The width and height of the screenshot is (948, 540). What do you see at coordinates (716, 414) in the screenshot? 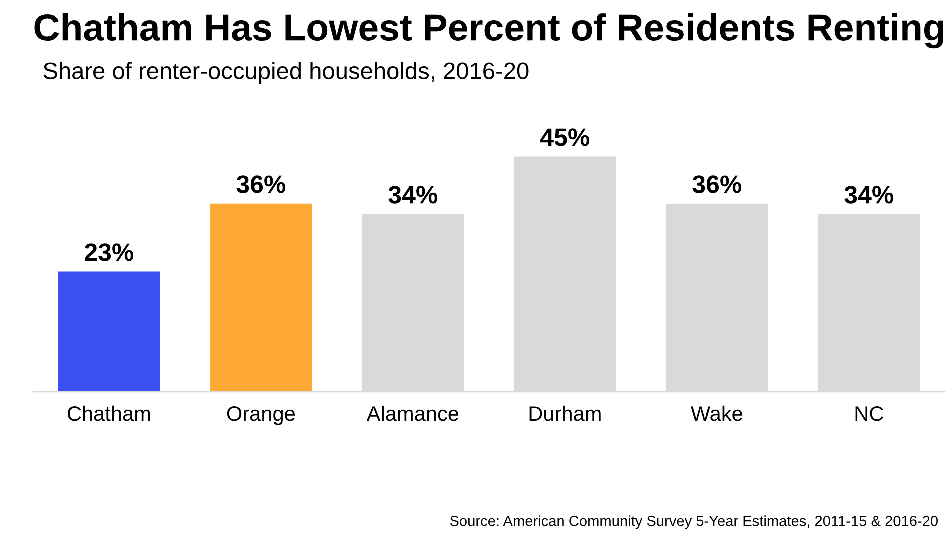
I see `x-tick-label: Wake` at bounding box center [716, 414].